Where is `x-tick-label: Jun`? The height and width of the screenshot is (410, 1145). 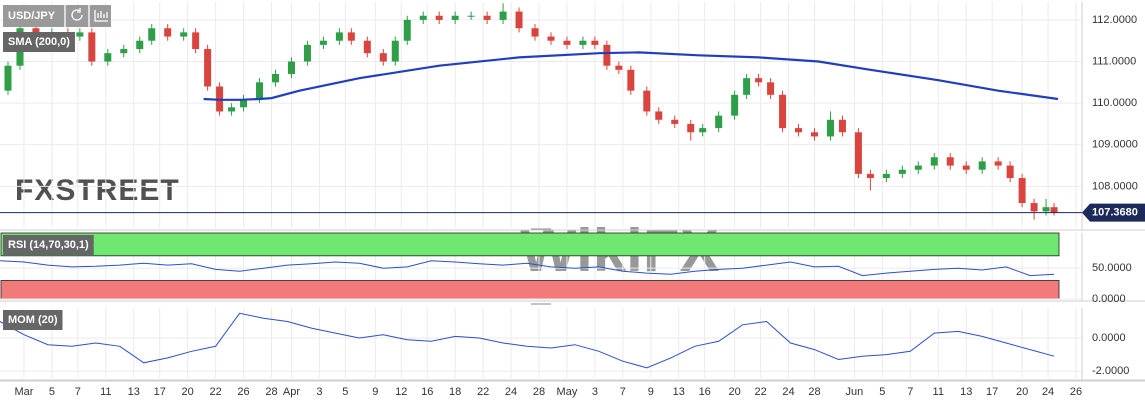
x-tick-label: Jun is located at coordinates (855, 392).